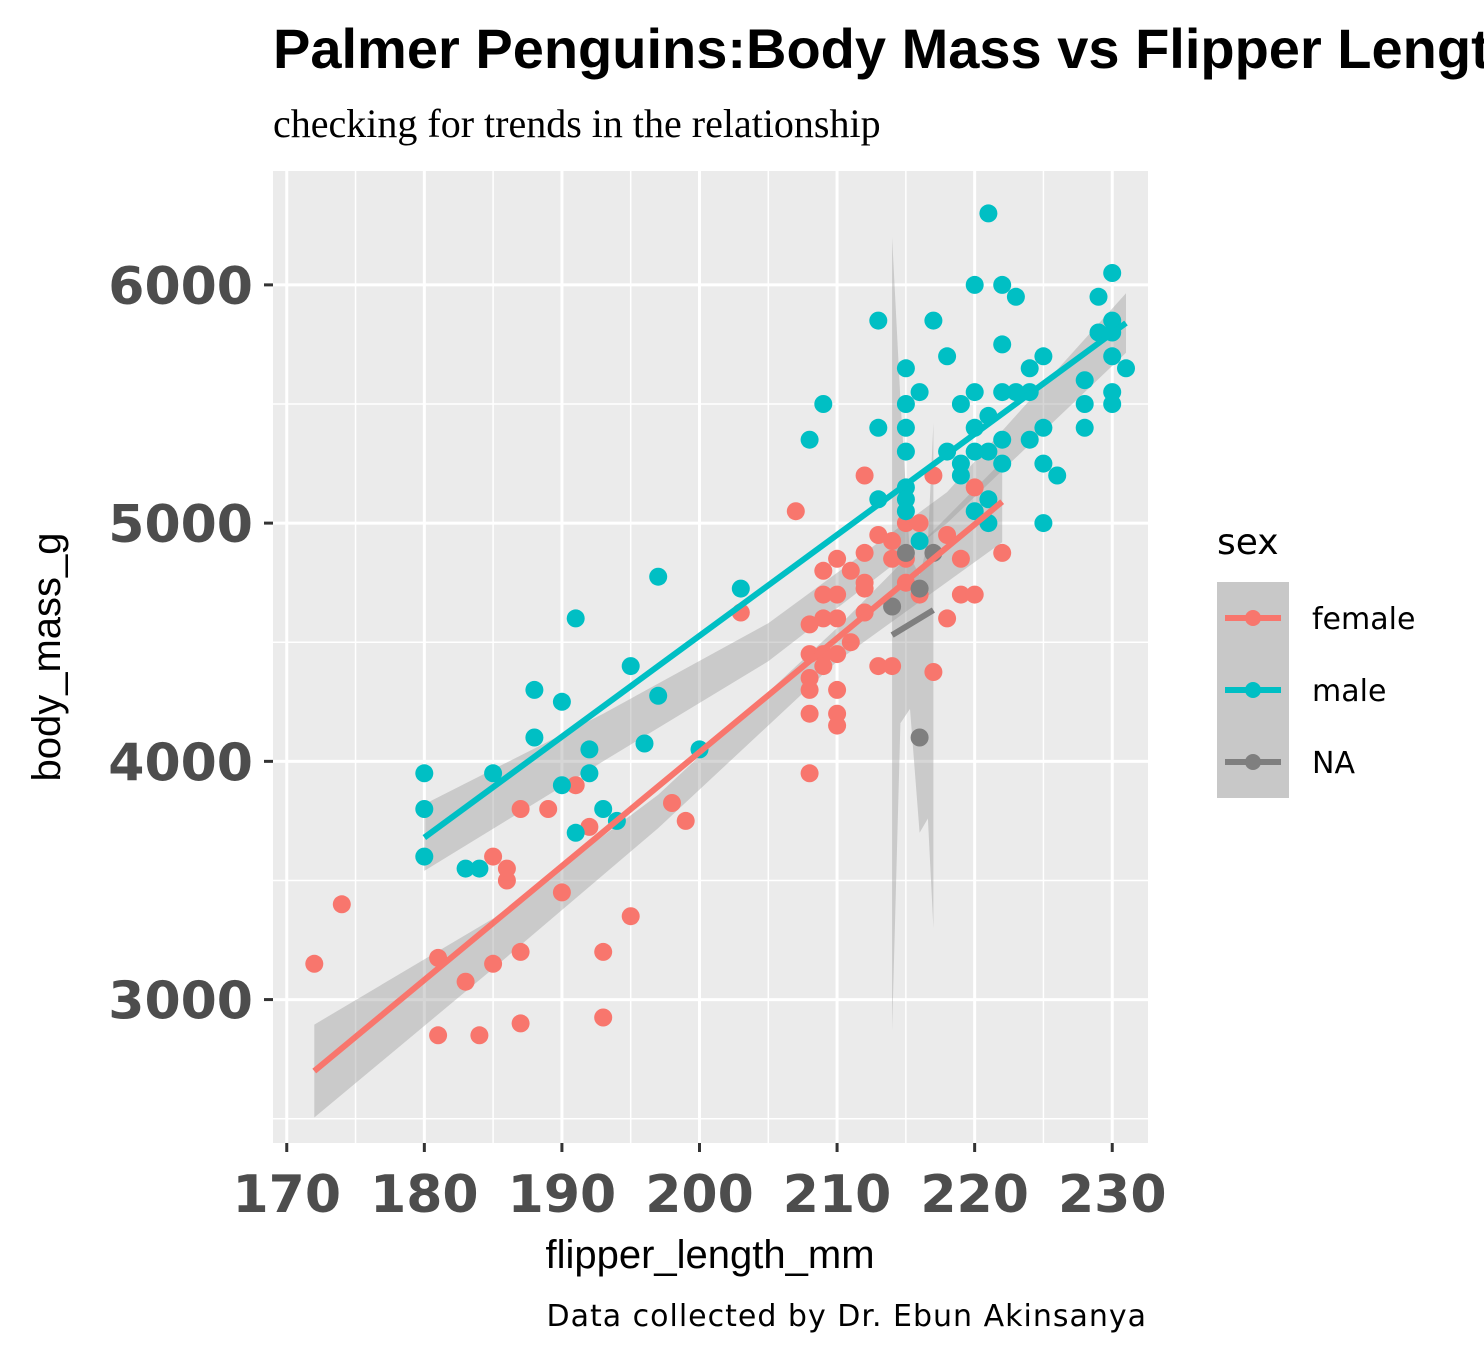 This screenshot has height=1357, width=1484. I want to click on y-axis-title: body_mass_g, so click(47, 656).